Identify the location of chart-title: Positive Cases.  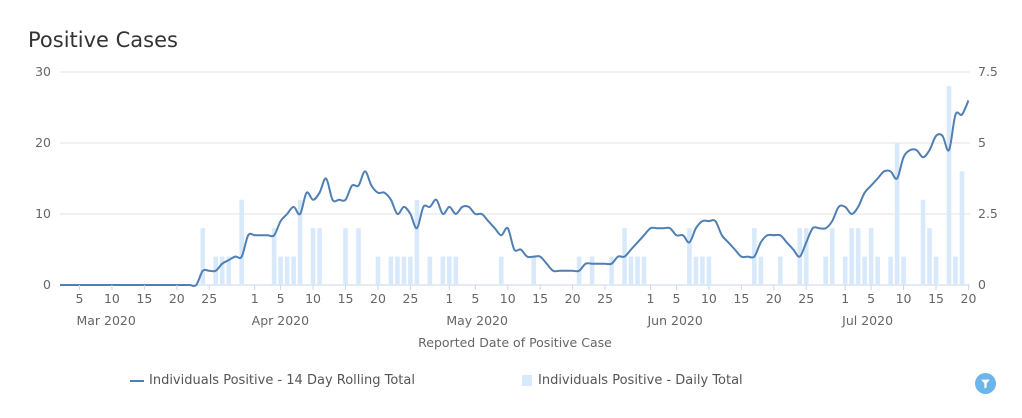
(103, 40).